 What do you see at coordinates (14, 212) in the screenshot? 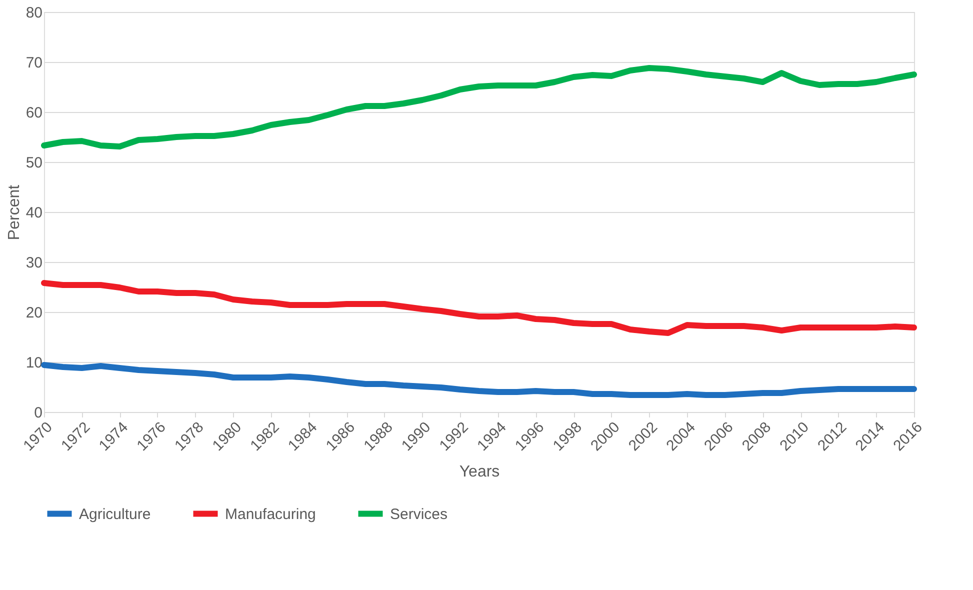
I see `y-axis-title: Percent` at bounding box center [14, 212].